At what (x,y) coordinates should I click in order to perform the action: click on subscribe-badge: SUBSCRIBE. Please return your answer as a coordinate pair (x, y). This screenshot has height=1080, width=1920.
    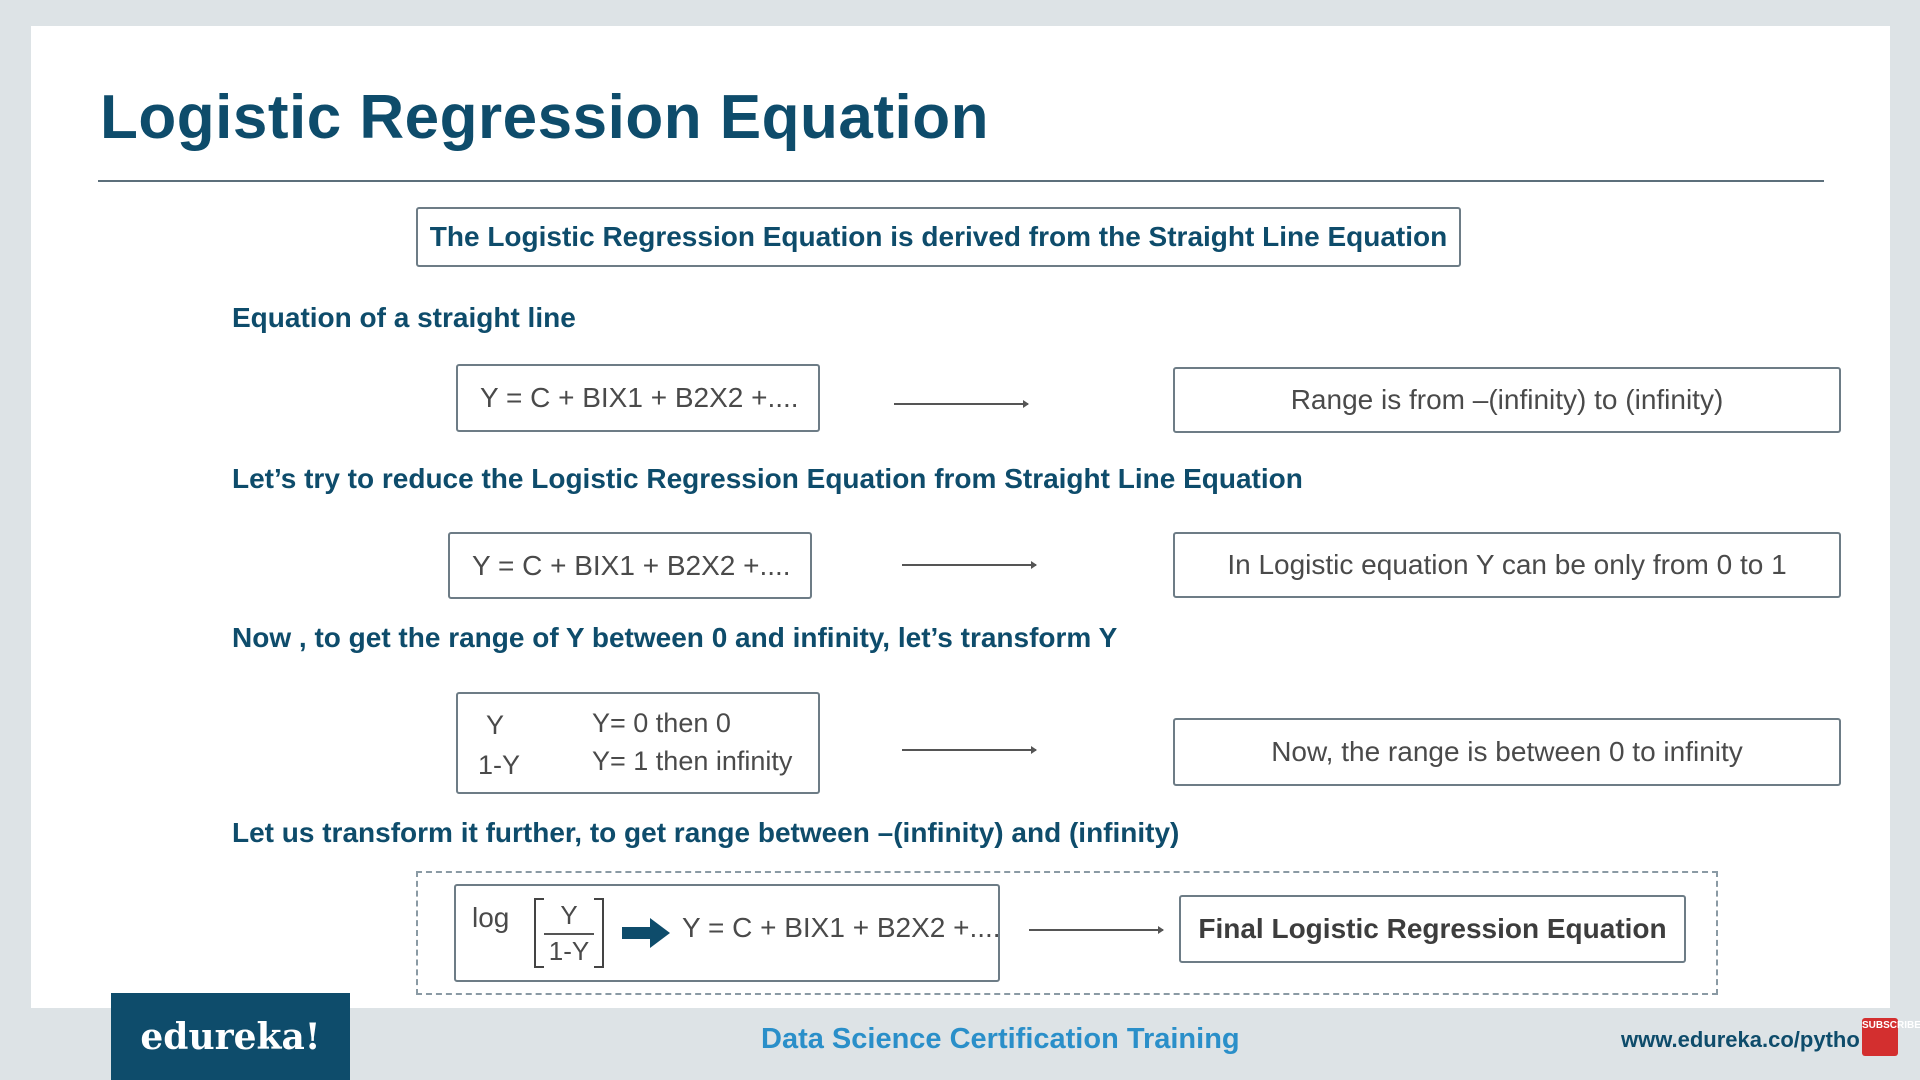
    Looking at the image, I should click on (1891, 1037).